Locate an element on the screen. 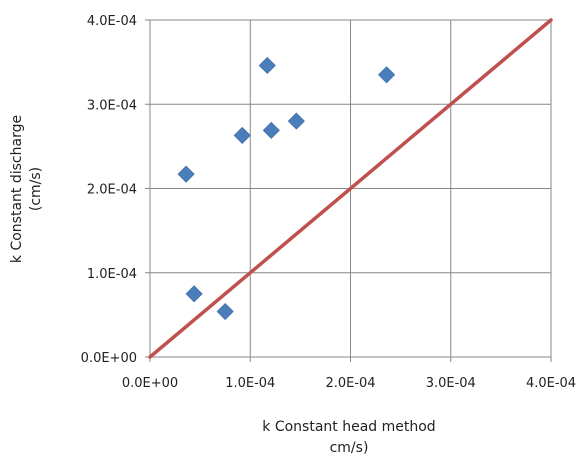 This screenshot has height=460, width=584. x-tick-label: 2.0E-04 is located at coordinates (350, 383).